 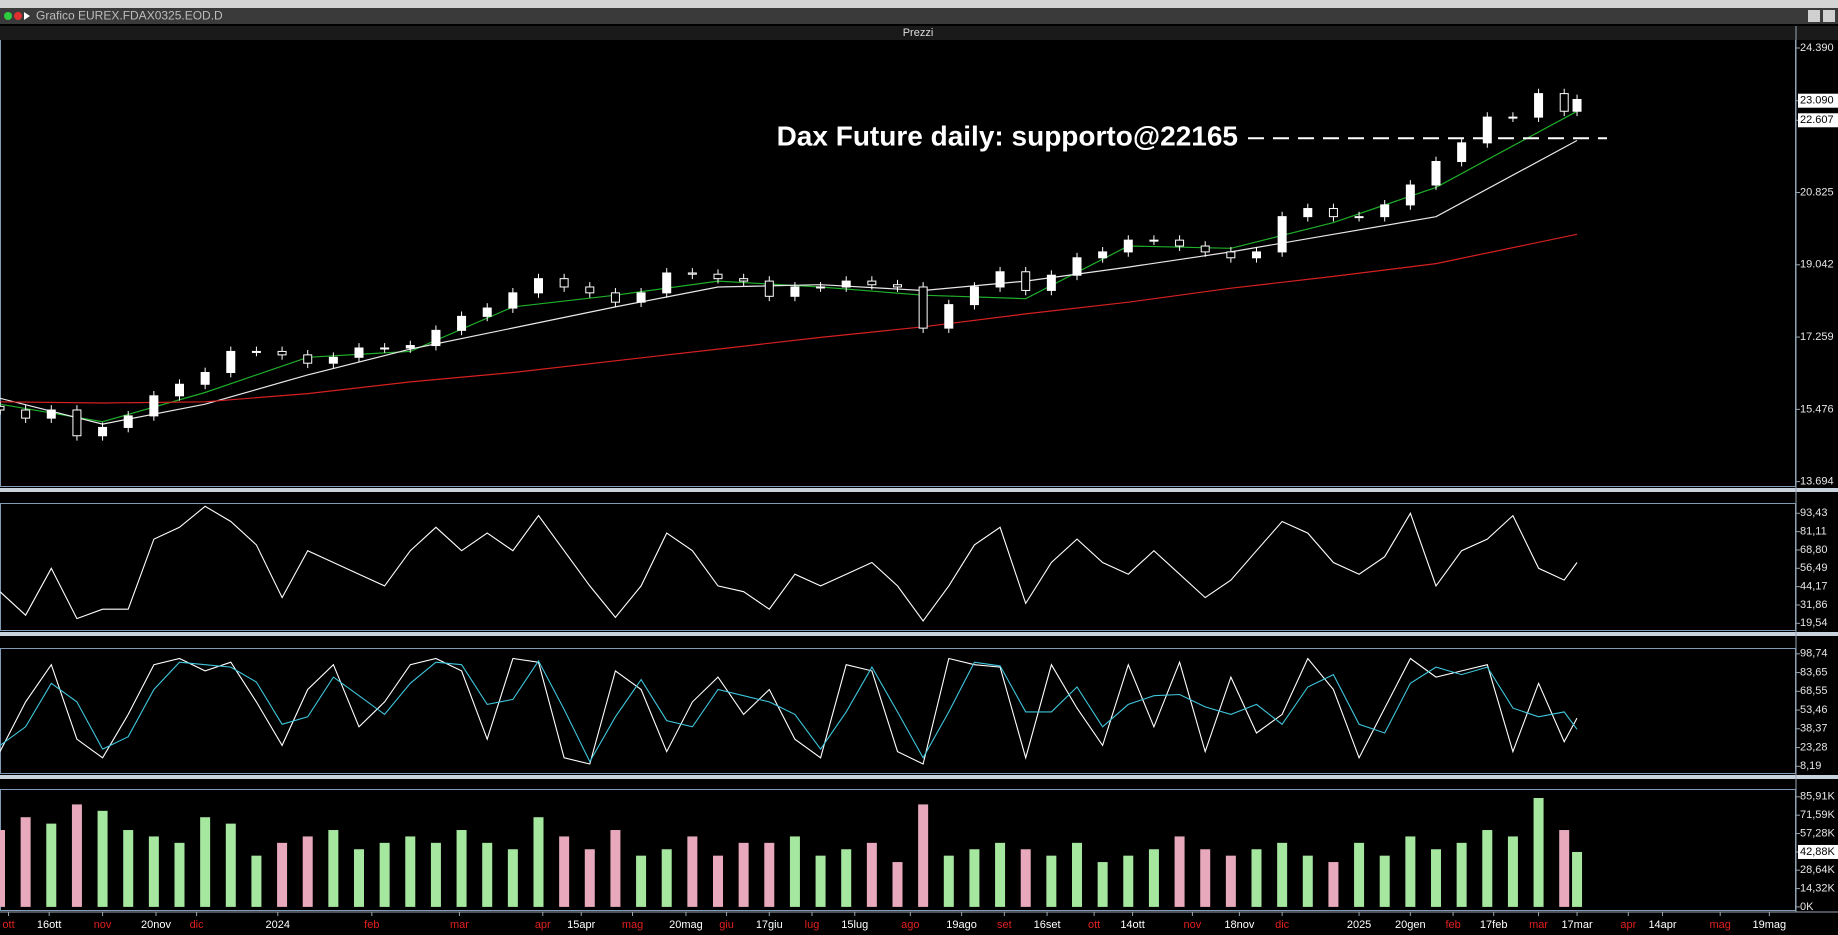 I want to click on x-tick-label: mag, so click(x=1720, y=925).